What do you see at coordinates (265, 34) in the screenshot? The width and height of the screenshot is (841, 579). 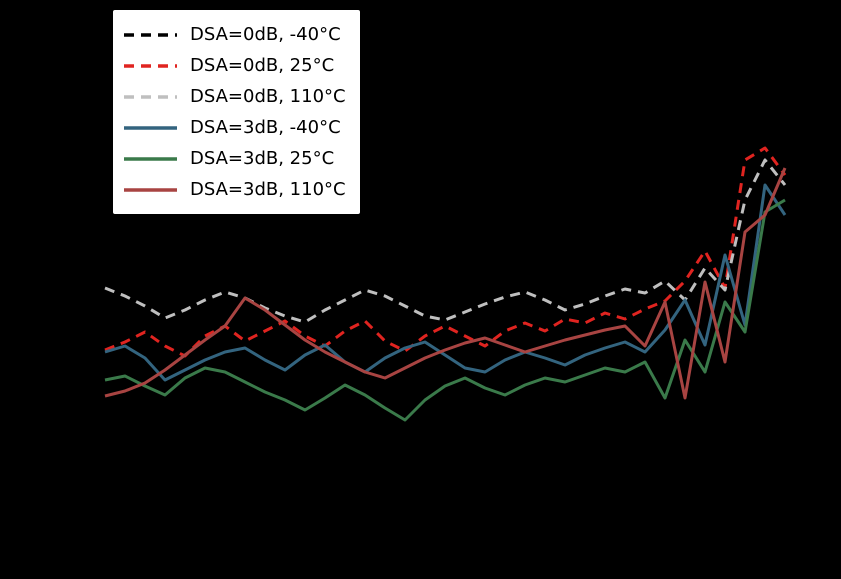 I see `legend-entry-label: DSA=0dB, -40°C` at bounding box center [265, 34].